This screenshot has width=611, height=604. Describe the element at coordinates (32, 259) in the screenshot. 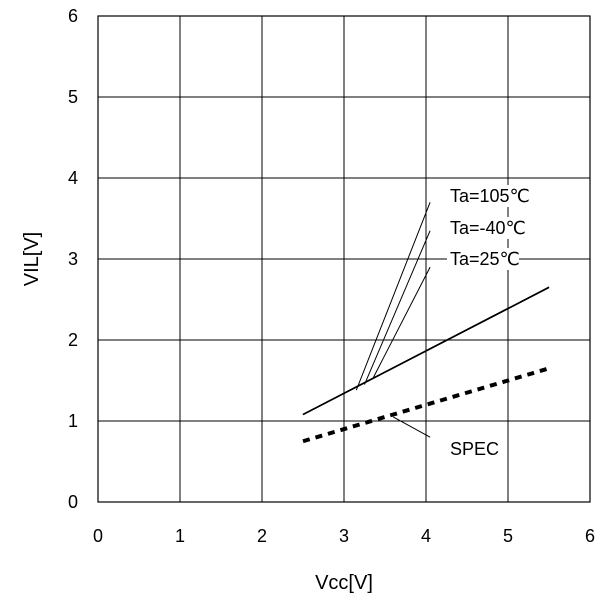

I see `y-axis-title: VIL[V]` at that location.